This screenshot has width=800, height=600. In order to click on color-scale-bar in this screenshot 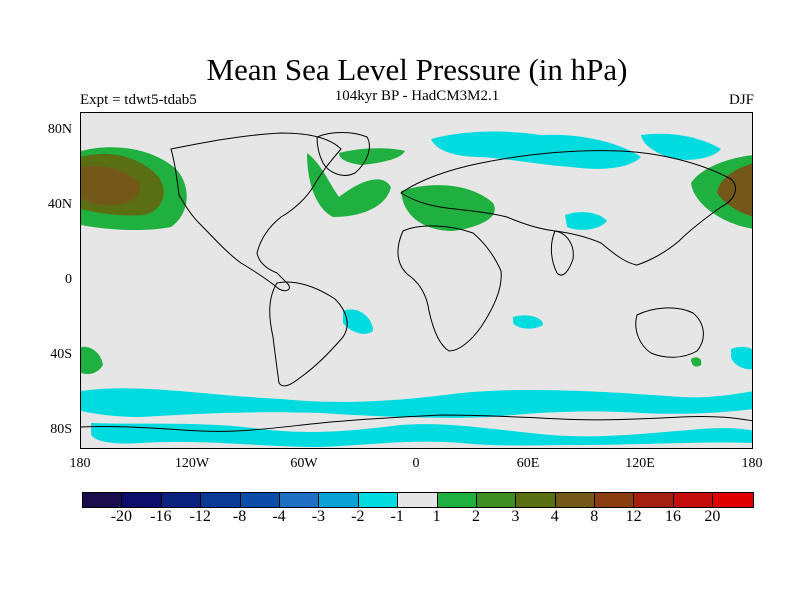, I will do `click(418, 500)`.